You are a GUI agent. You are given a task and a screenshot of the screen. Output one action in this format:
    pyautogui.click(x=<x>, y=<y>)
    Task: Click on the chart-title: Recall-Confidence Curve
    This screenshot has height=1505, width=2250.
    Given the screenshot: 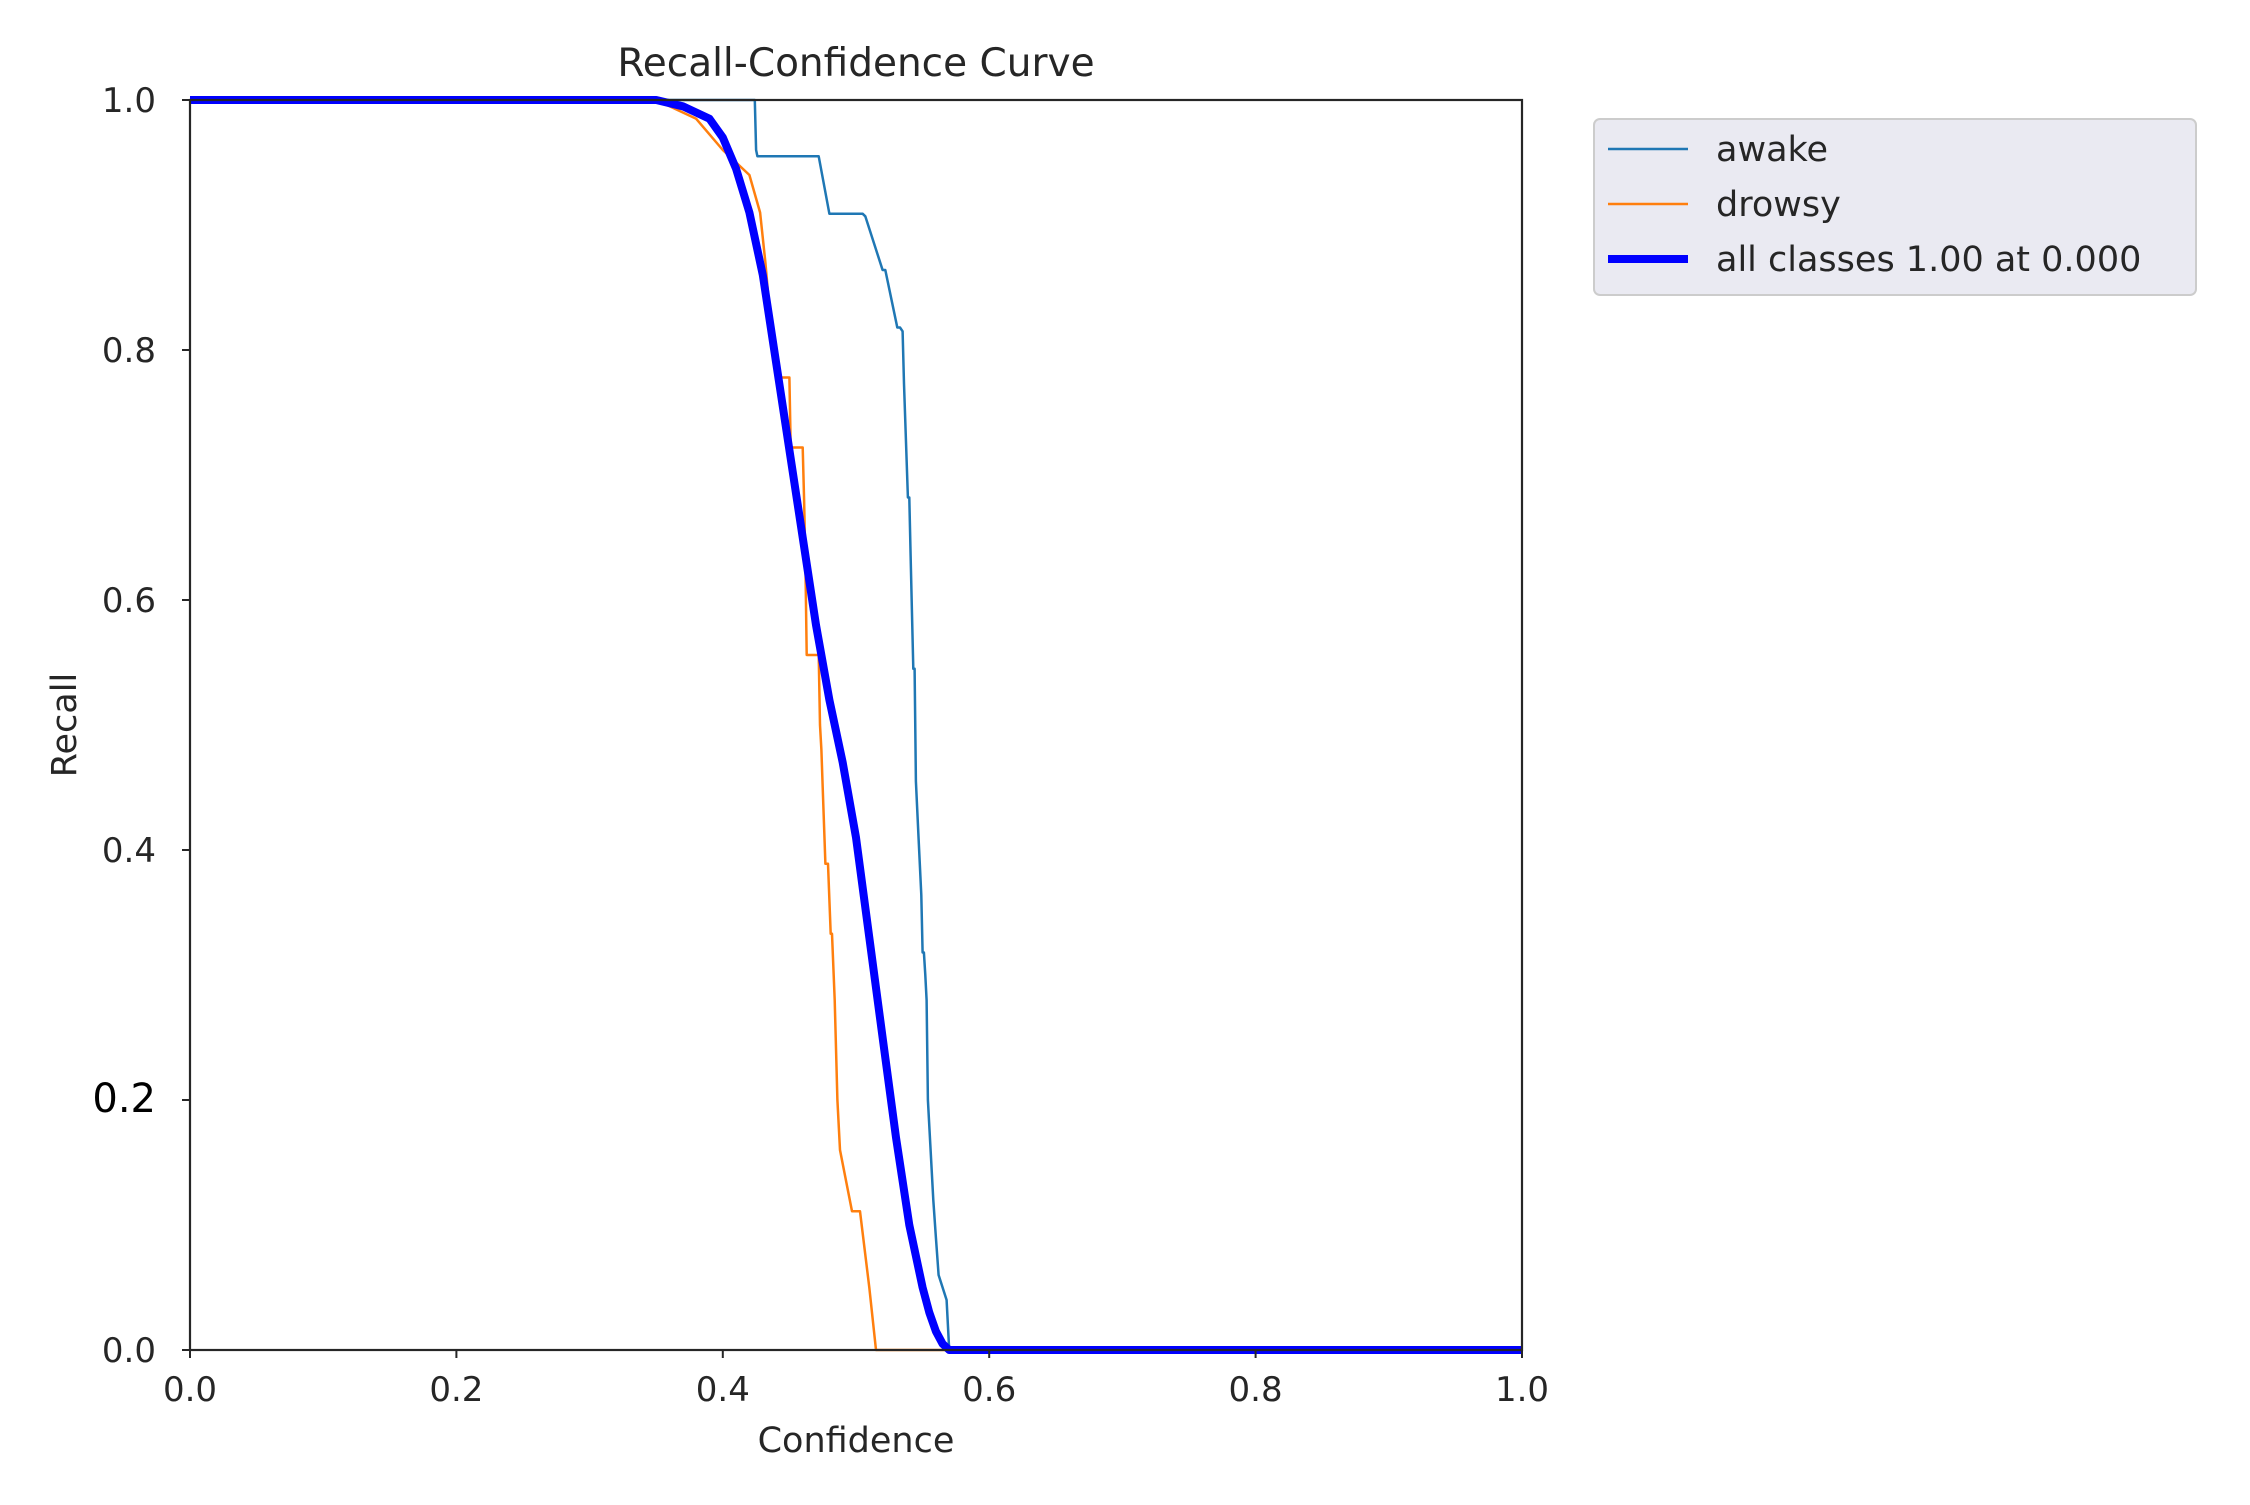 What is the action you would take?
    pyautogui.click(x=855, y=63)
    